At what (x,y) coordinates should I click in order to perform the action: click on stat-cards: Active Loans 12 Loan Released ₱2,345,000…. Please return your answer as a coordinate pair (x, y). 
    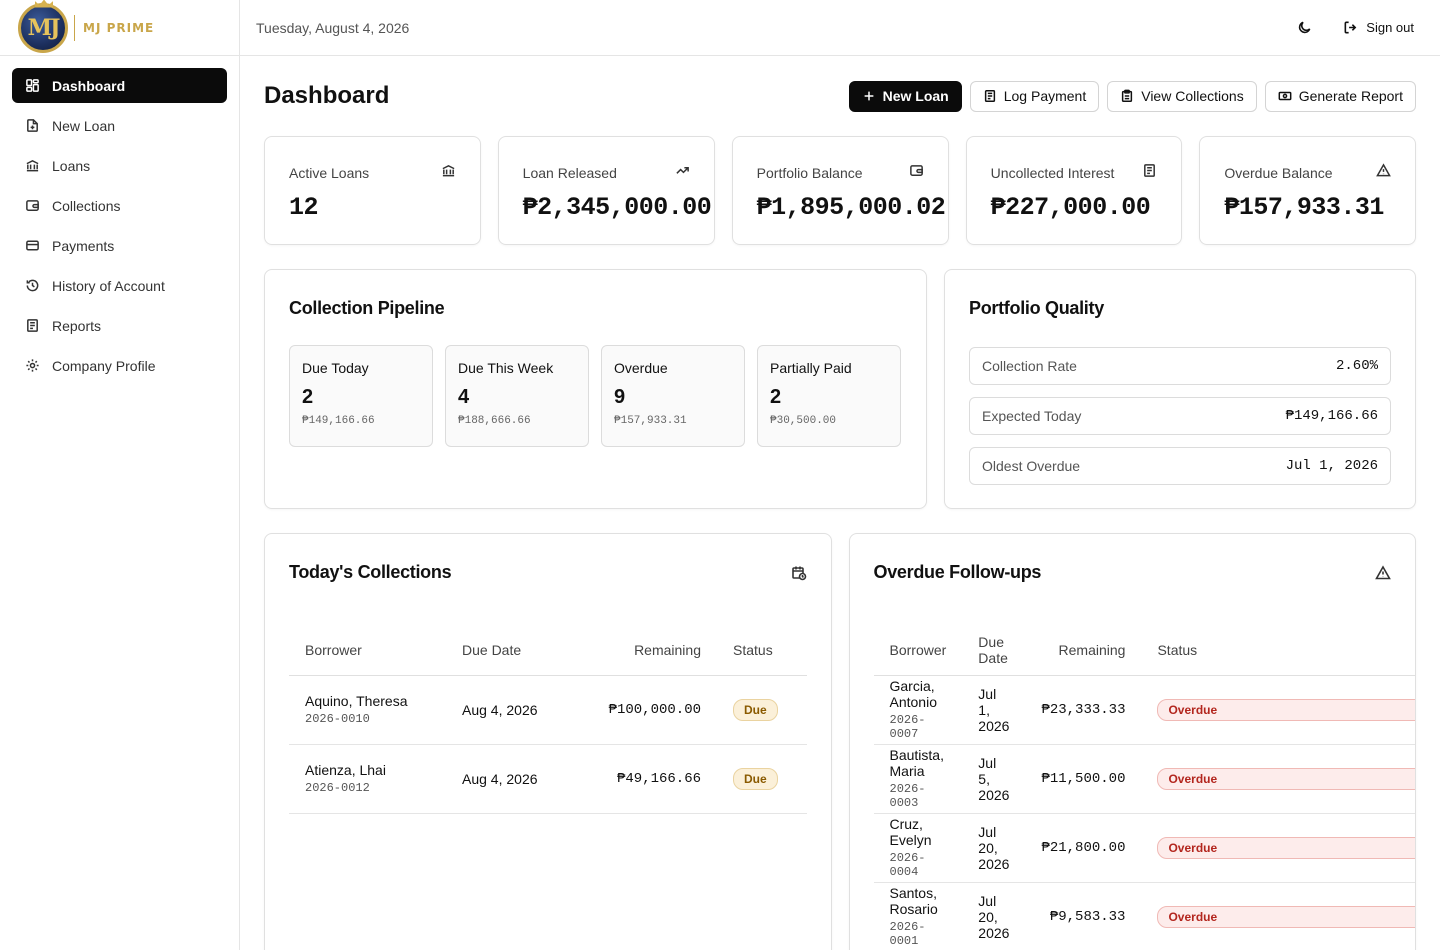
    Looking at the image, I should click on (840, 190).